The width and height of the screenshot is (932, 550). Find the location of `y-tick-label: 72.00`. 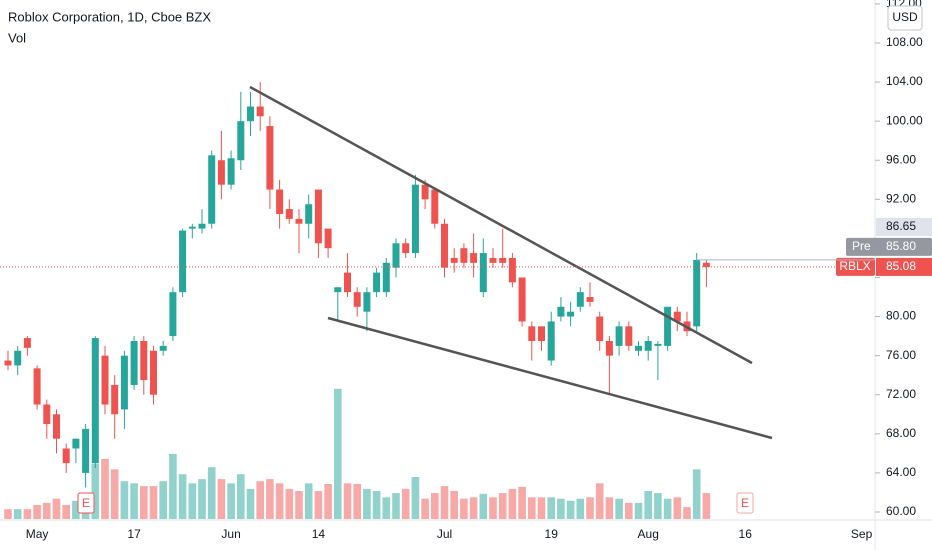

y-tick-label: 72.00 is located at coordinates (901, 394).